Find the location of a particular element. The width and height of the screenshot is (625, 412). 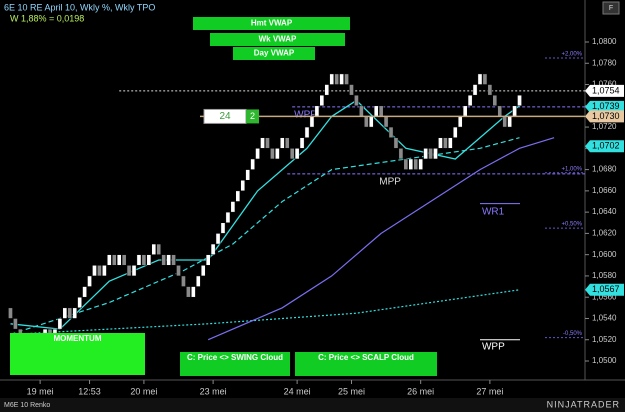

toggle-button: MOMENTUM is located at coordinates (77, 354).